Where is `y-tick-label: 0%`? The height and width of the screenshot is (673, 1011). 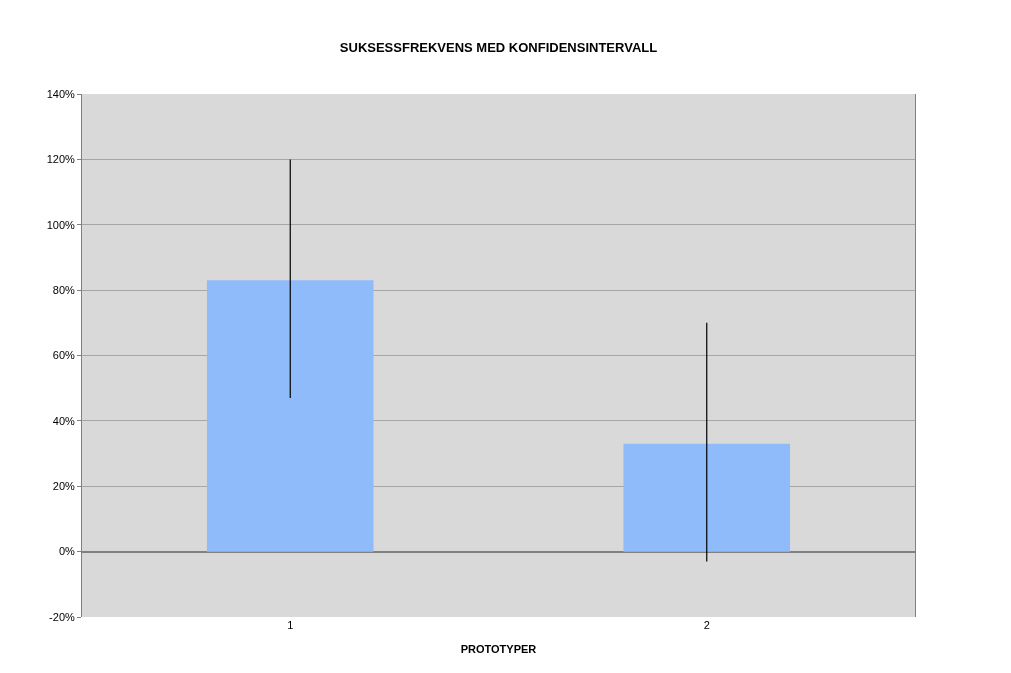 y-tick-label: 0% is located at coordinates (67, 551).